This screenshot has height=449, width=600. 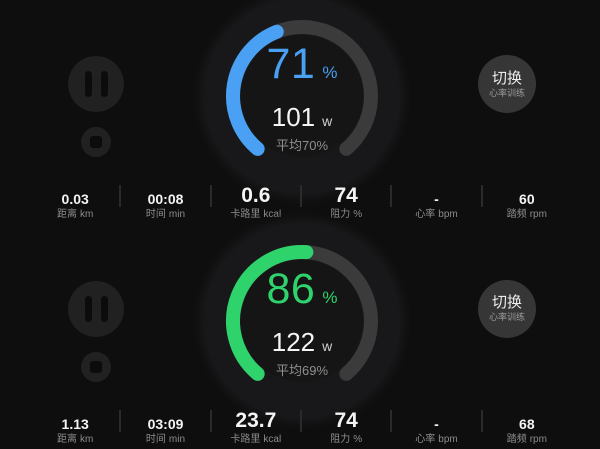 I want to click on stat-cadence: 68 踏频 rpm, so click(x=526, y=428).